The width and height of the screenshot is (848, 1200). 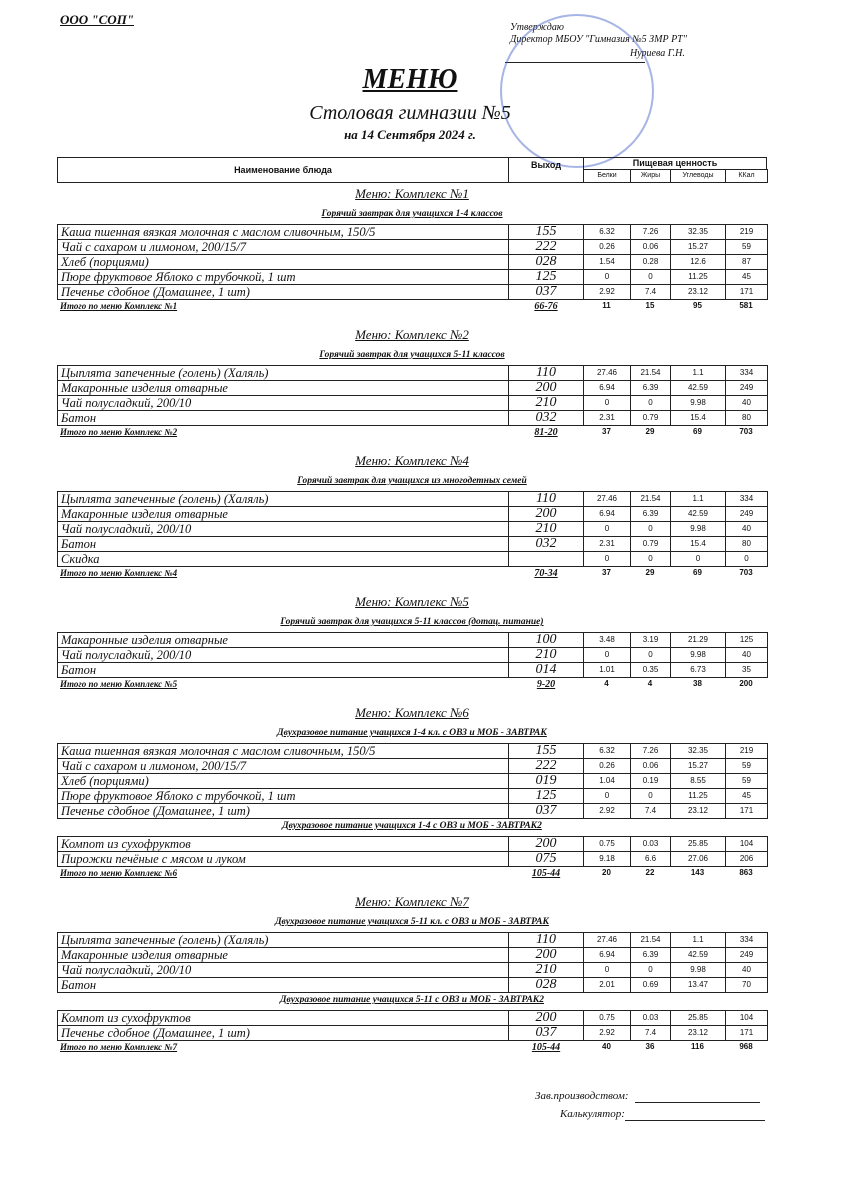 What do you see at coordinates (657, 53) in the screenshot?
I see `director-name: Нуриева Г.Н.` at bounding box center [657, 53].